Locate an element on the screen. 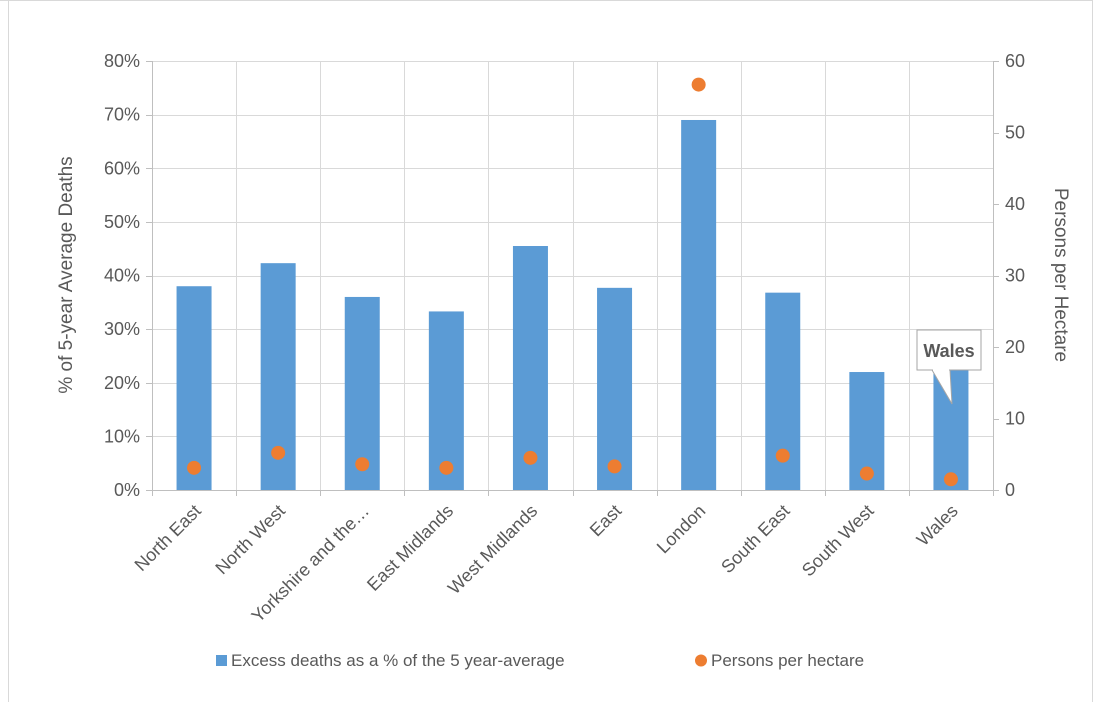 Image resolution: width=1093 pixels, height=707 pixels. left-axis-tick-labels: 0% 10% 20% 30% 40% 50% 60% 70% 80% is located at coordinates (122, 275).